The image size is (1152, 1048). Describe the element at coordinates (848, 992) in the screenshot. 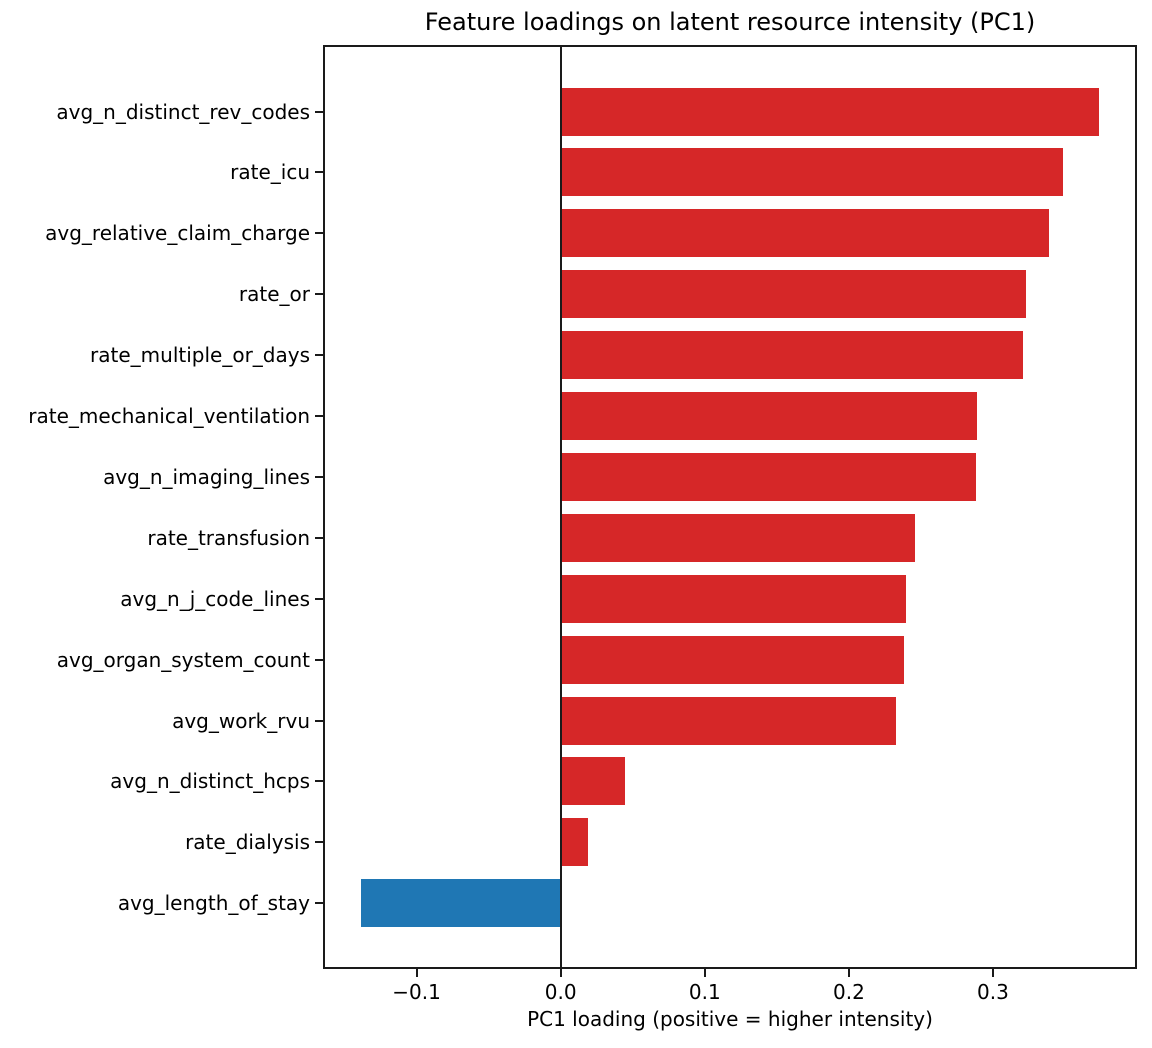

I see `x-tick-label-0.2: 0.2` at that location.